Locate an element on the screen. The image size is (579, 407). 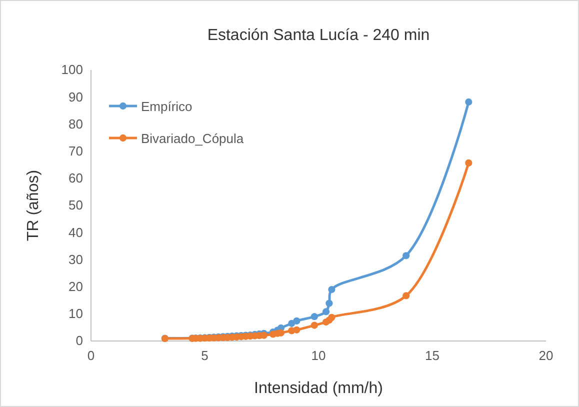
y-tick-label: 70 is located at coordinates (75, 150).